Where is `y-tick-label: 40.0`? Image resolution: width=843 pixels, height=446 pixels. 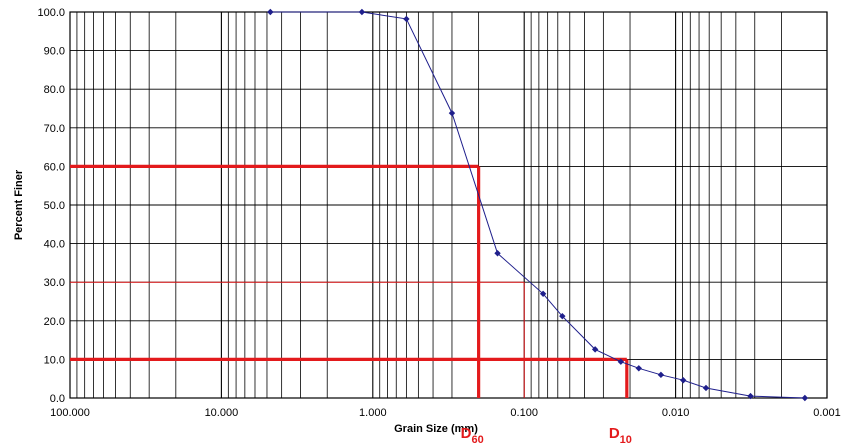
y-tick-label: 40.0 is located at coordinates (54, 245).